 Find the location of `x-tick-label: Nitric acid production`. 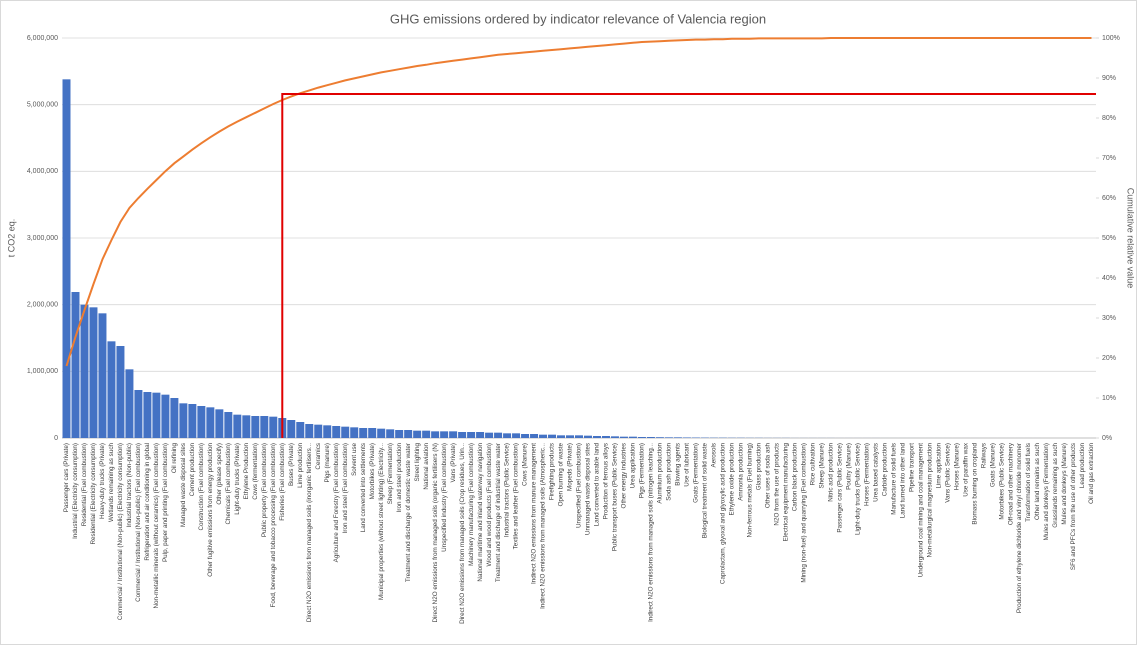

x-tick-label: Nitric acid production is located at coordinates (830, 472).